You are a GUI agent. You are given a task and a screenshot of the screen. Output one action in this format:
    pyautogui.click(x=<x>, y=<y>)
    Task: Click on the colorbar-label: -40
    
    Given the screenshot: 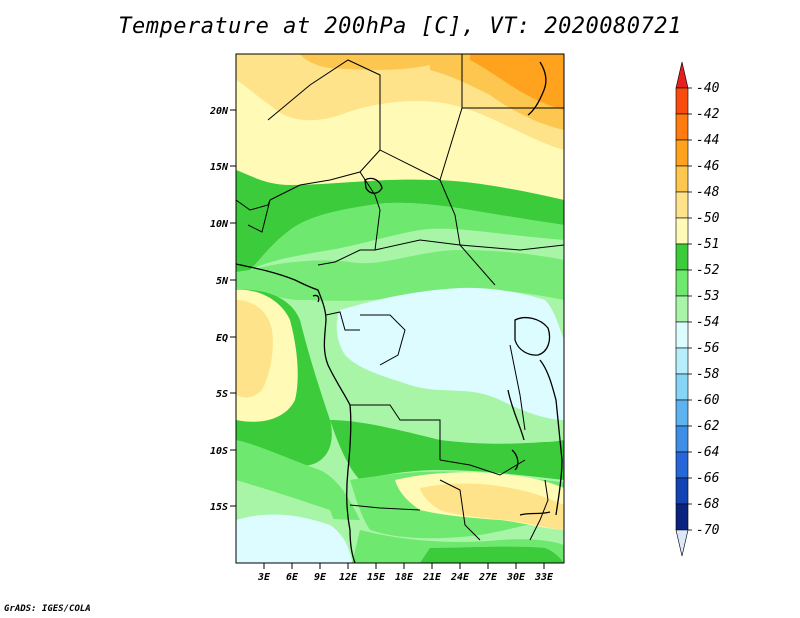 What is the action you would take?
    pyautogui.click(x=708, y=88)
    